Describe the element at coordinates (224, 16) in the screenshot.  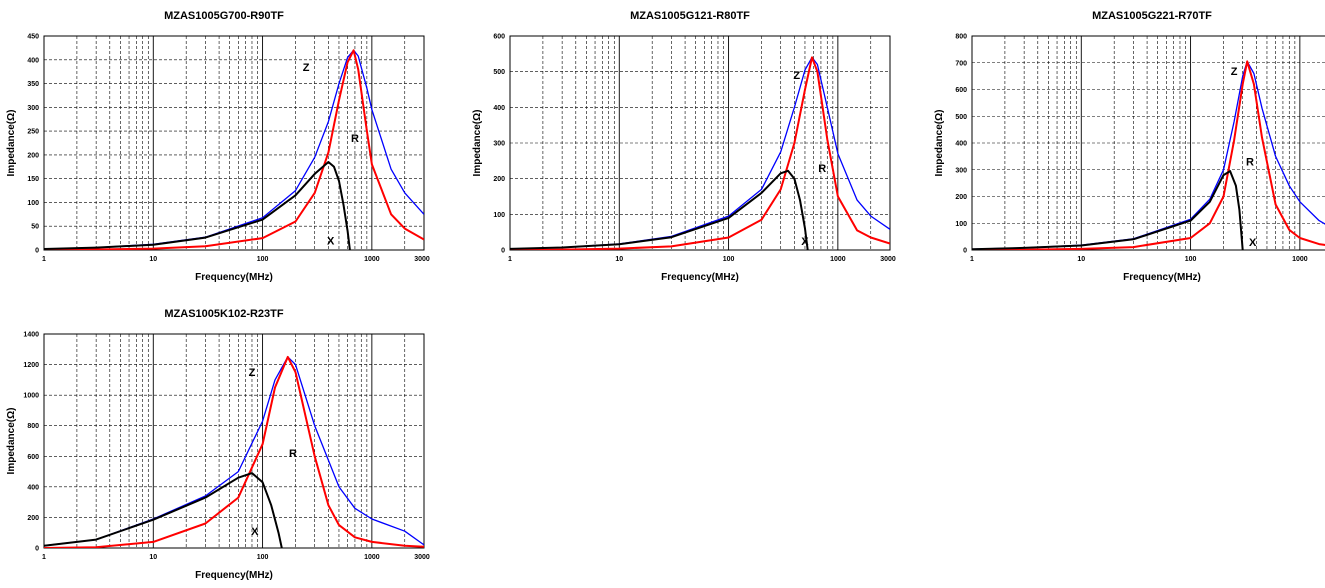
I see `chart-title: MZAS1005G700-R90TF` at that location.